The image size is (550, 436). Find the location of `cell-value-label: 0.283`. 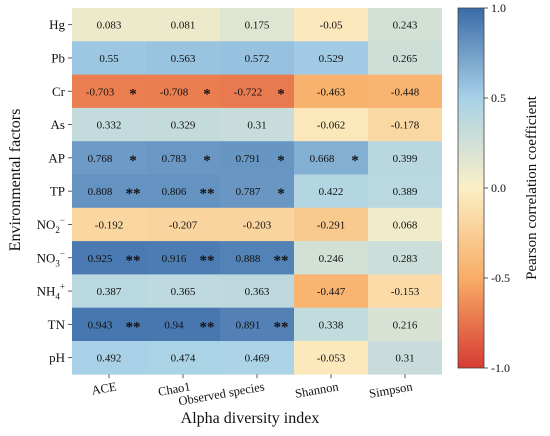

cell-value-label: 0.283 is located at coordinates (405, 259).